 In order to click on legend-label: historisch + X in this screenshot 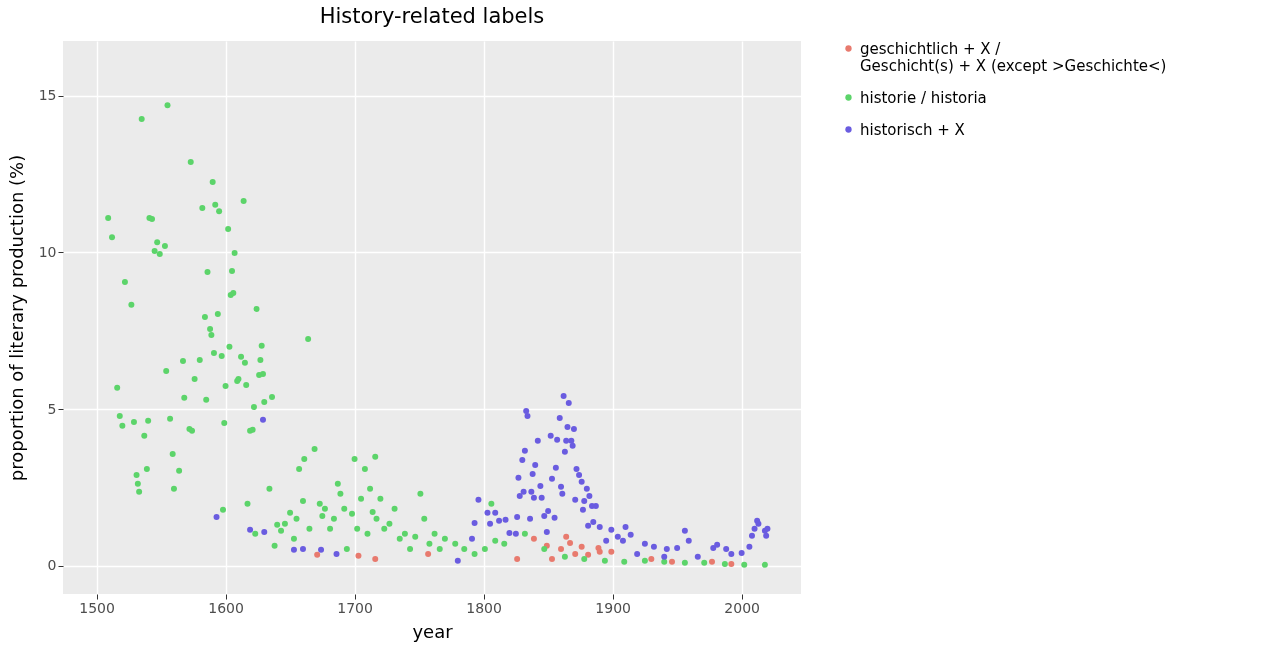, I will do `click(912, 129)`.